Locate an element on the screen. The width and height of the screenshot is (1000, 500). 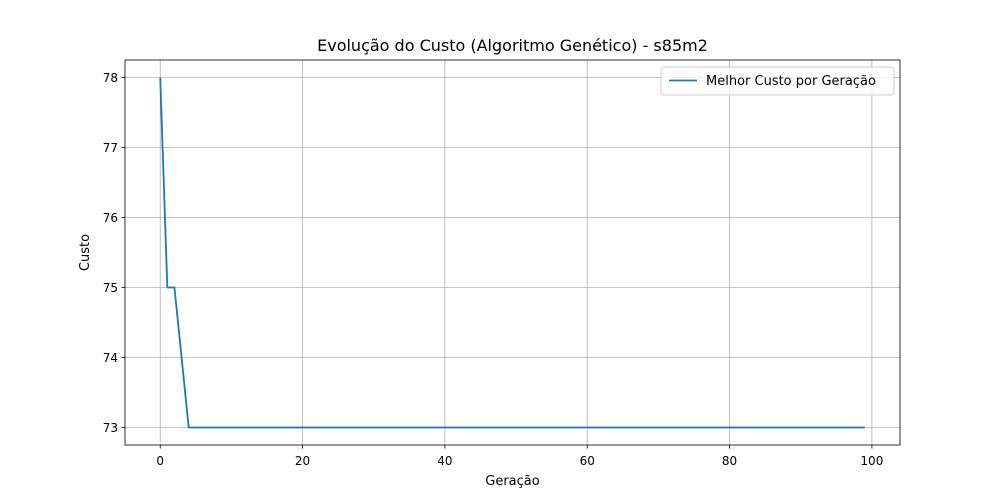
legend-label: Melhor Custo por Geração is located at coordinates (791, 81).